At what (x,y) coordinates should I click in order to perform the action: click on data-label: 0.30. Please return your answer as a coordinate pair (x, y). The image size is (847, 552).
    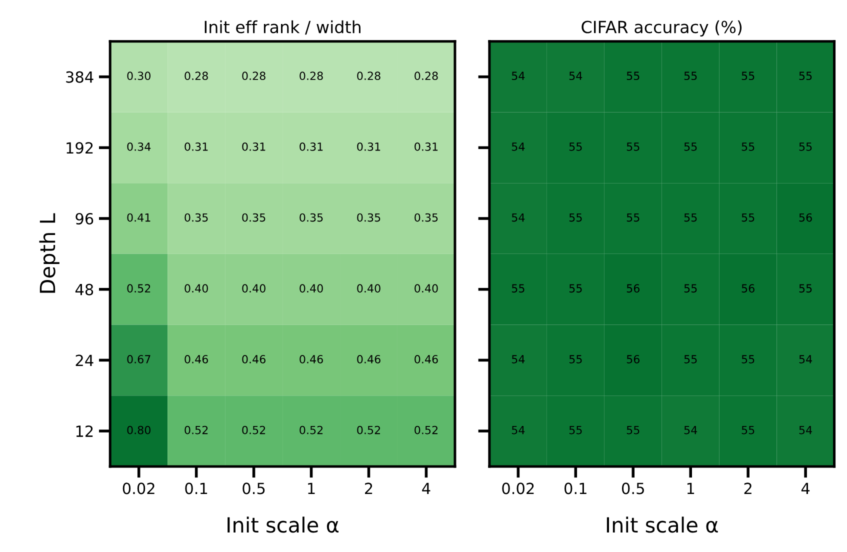
    Looking at the image, I should click on (138, 76).